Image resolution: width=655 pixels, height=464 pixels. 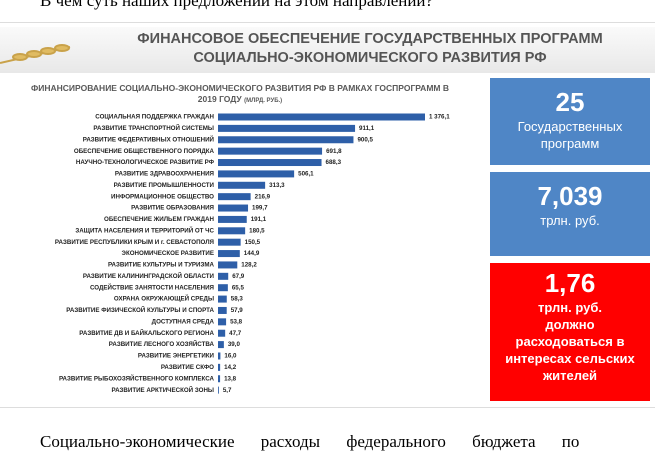 I want to click on value-label: 506,1, so click(x=306, y=174).